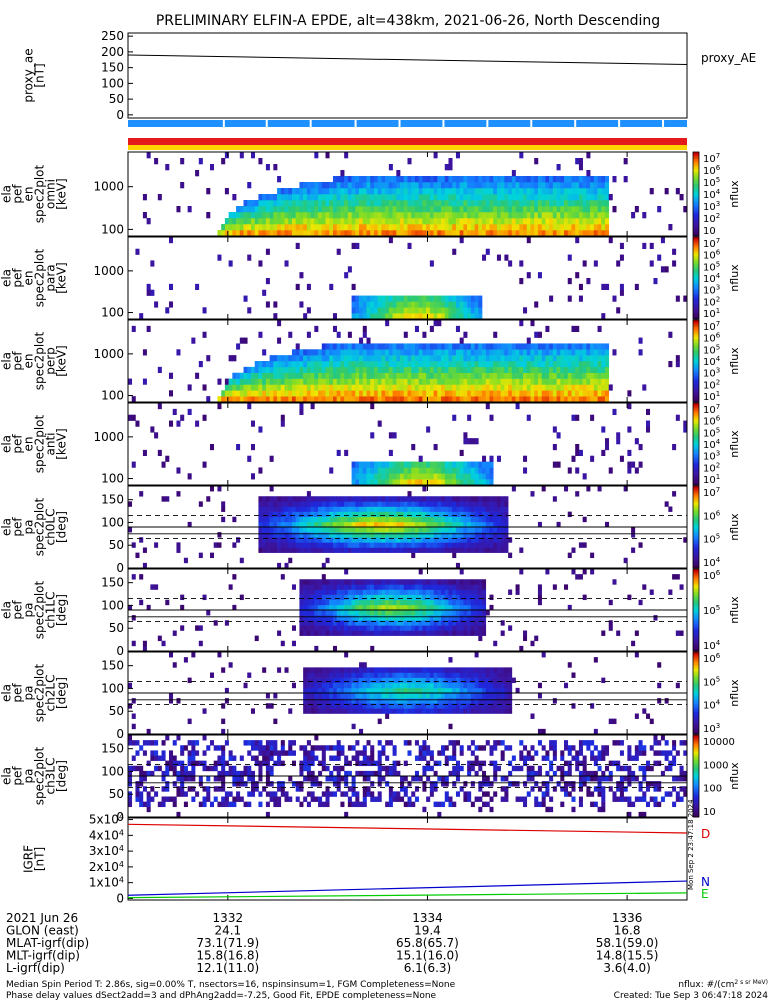  Describe the element at coordinates (415, 194) in the screenshot. I see `spec_omni-heatmap` at that location.